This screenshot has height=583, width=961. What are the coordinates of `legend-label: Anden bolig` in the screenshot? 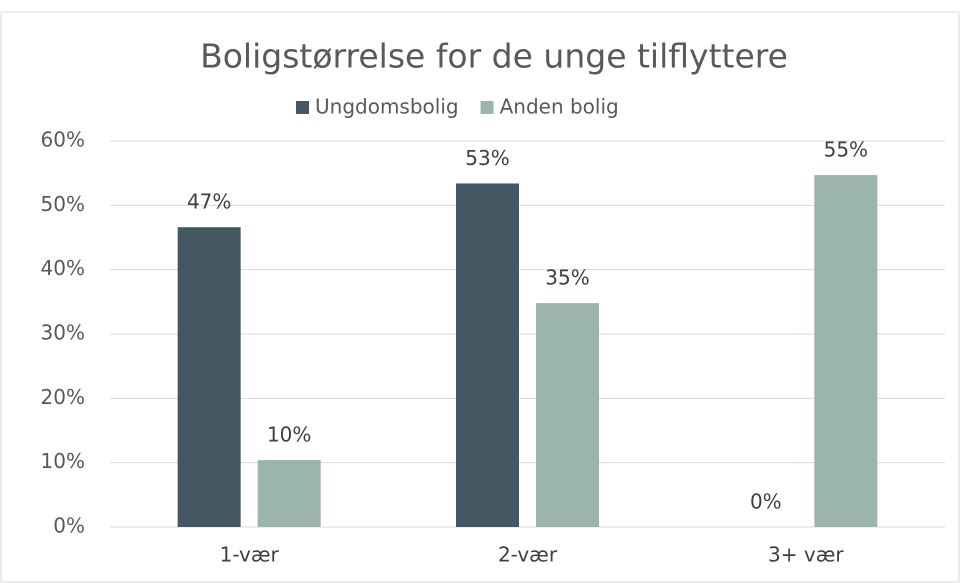 It's located at (559, 107).